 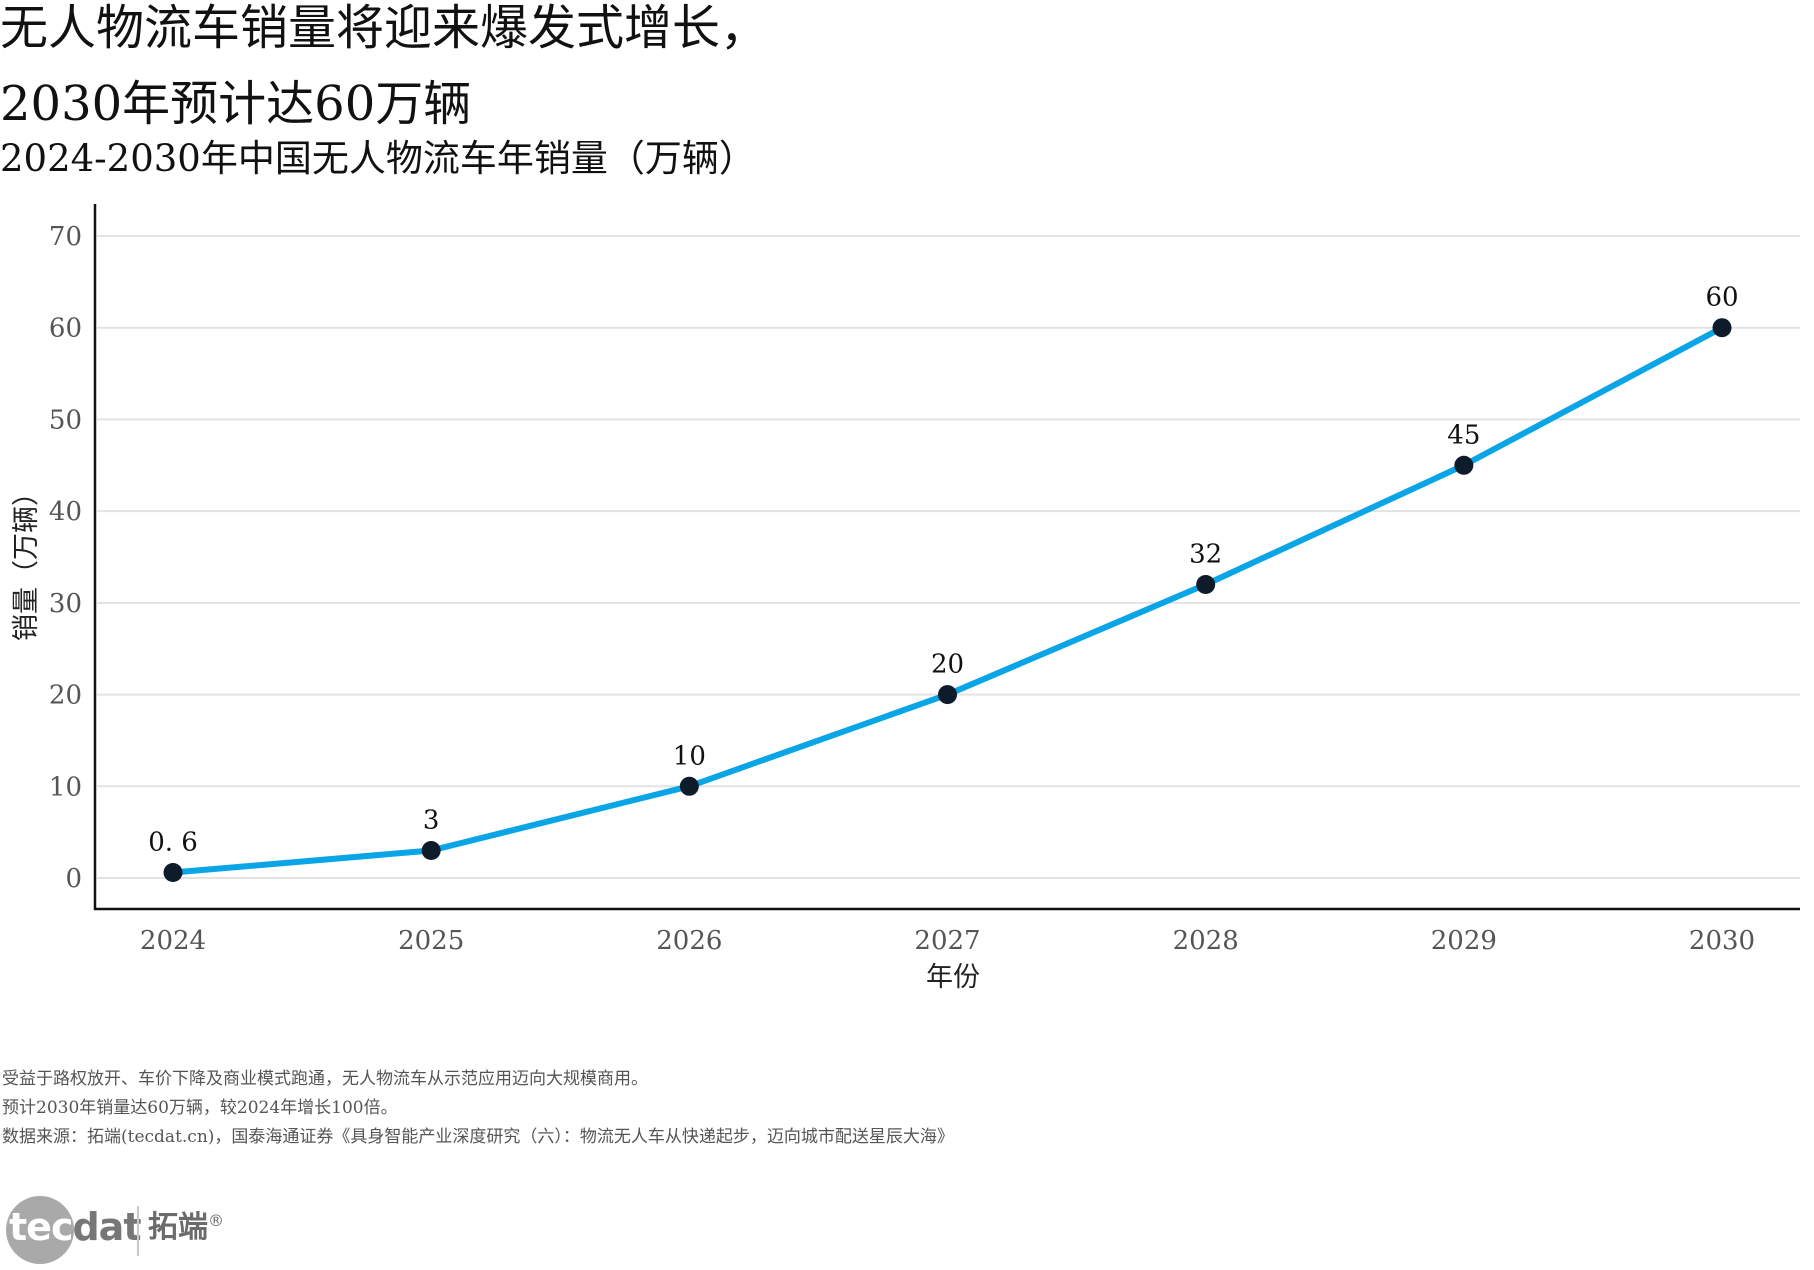 I want to click on registered-mark-icon: ®, so click(x=216, y=1220).